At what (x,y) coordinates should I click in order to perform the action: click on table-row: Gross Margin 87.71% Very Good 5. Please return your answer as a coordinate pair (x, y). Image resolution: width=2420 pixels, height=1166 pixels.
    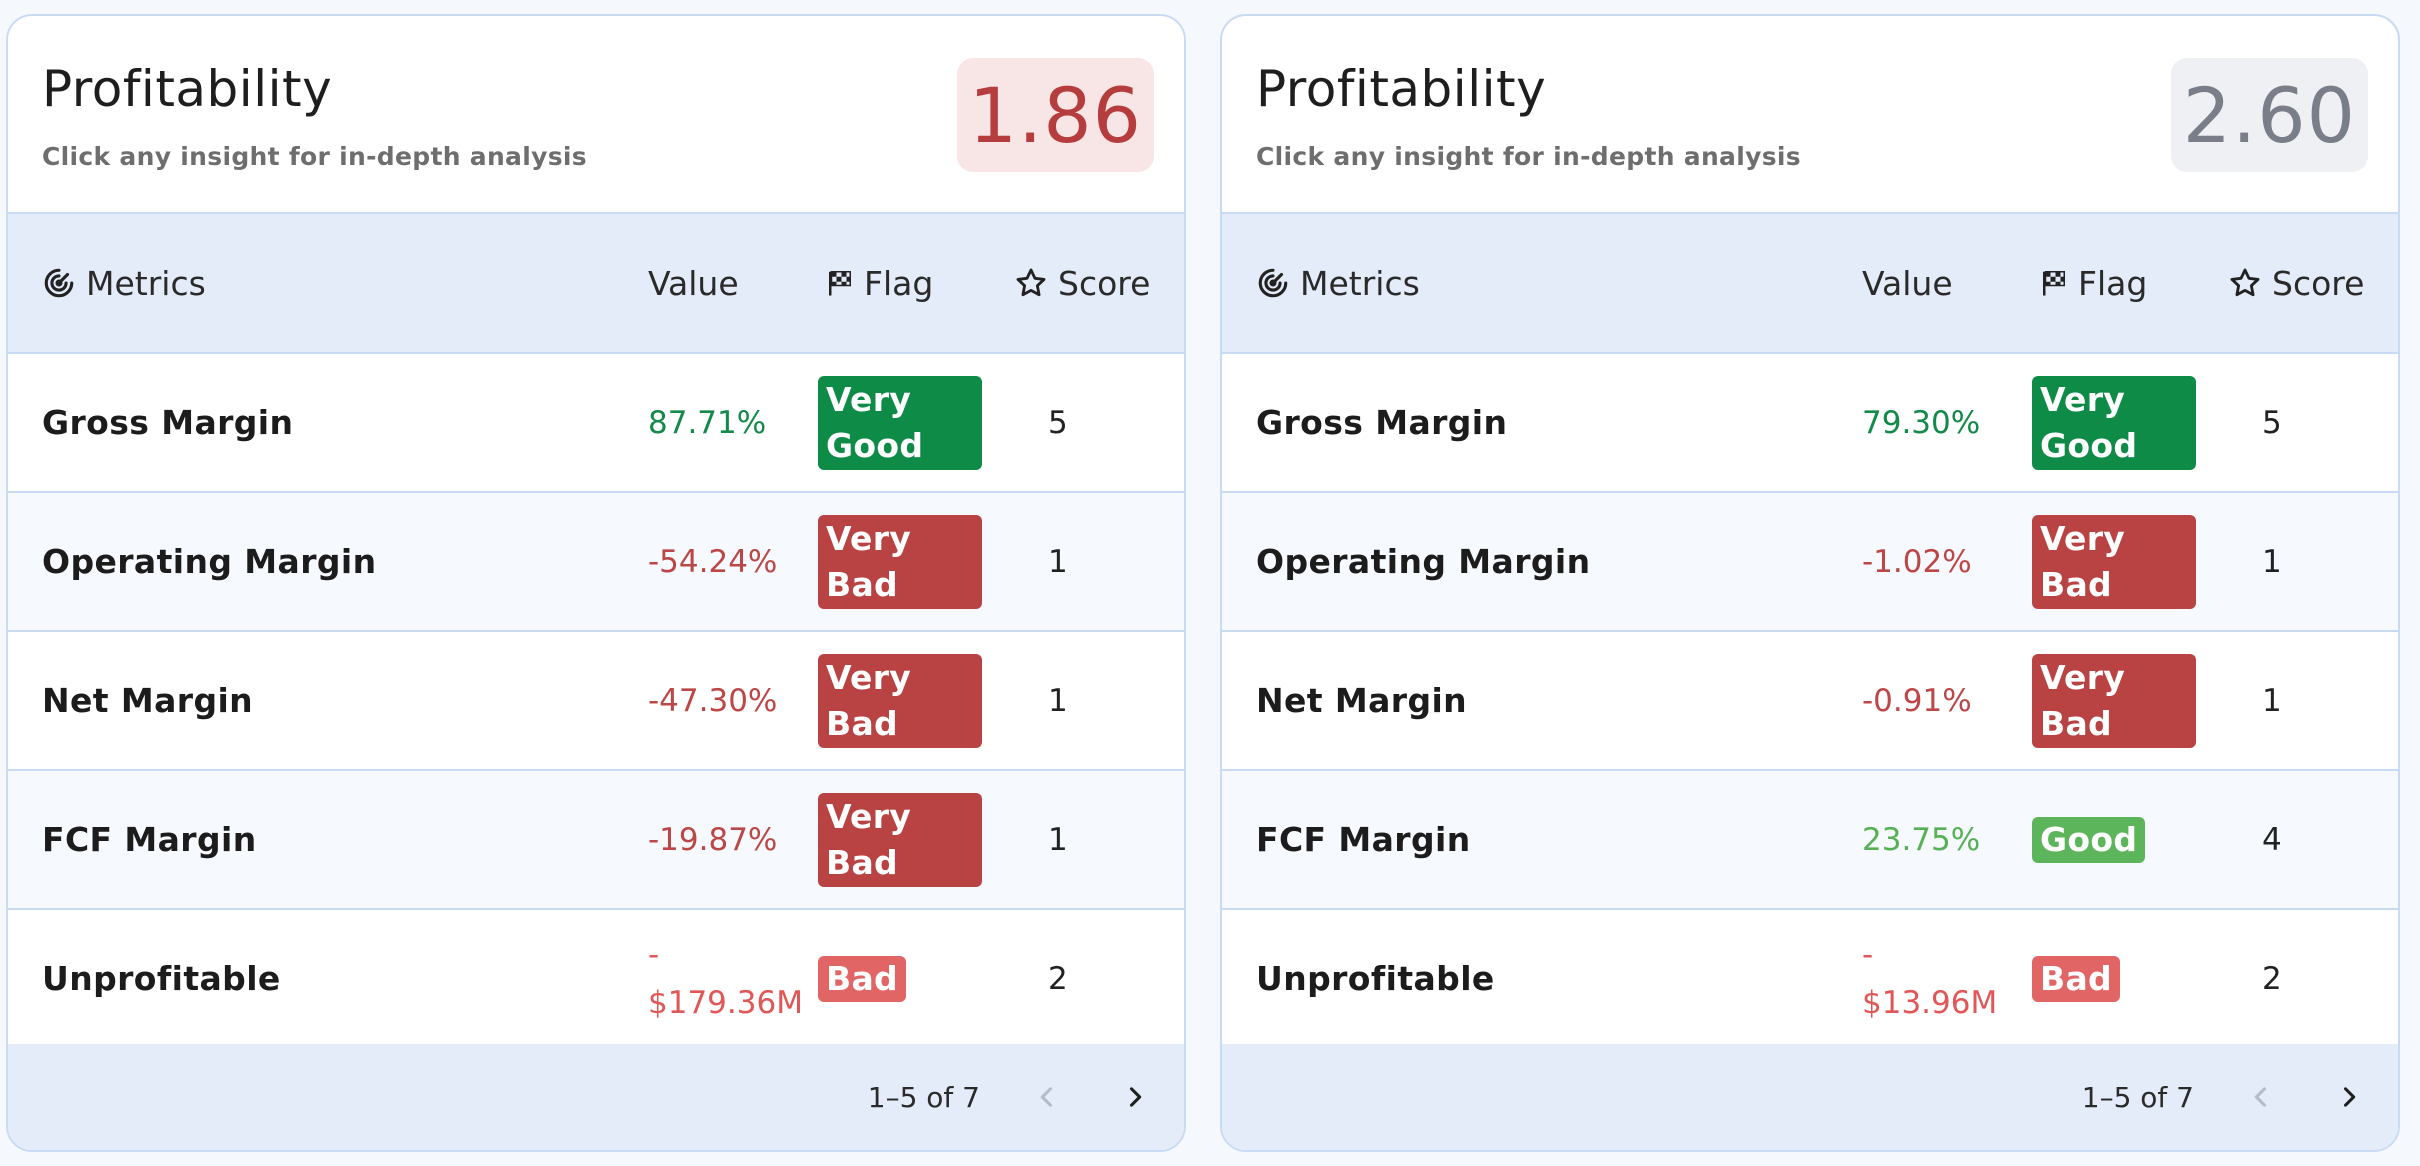
    Looking at the image, I should click on (596, 423).